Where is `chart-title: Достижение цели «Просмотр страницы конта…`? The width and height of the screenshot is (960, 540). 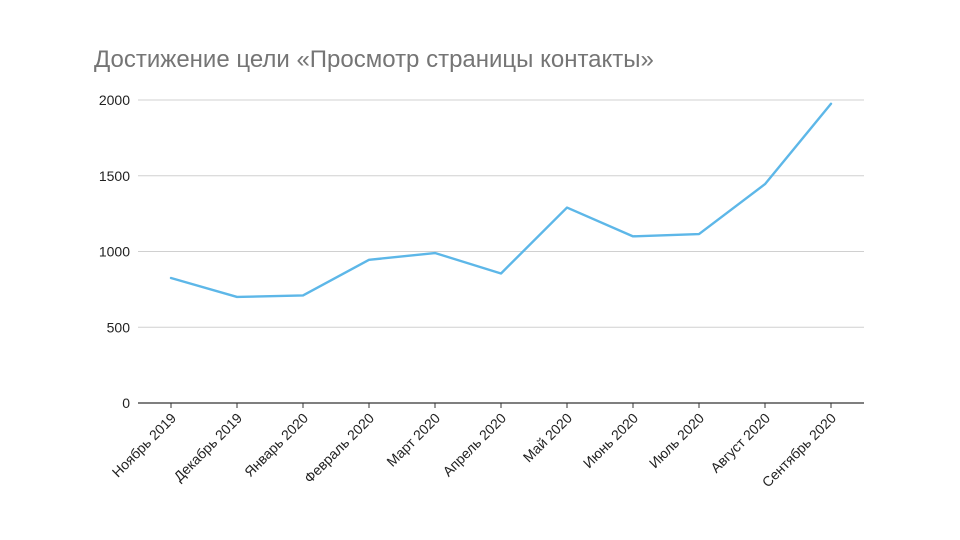 chart-title: Достижение цели «Просмотр страницы конта… is located at coordinates (374, 59).